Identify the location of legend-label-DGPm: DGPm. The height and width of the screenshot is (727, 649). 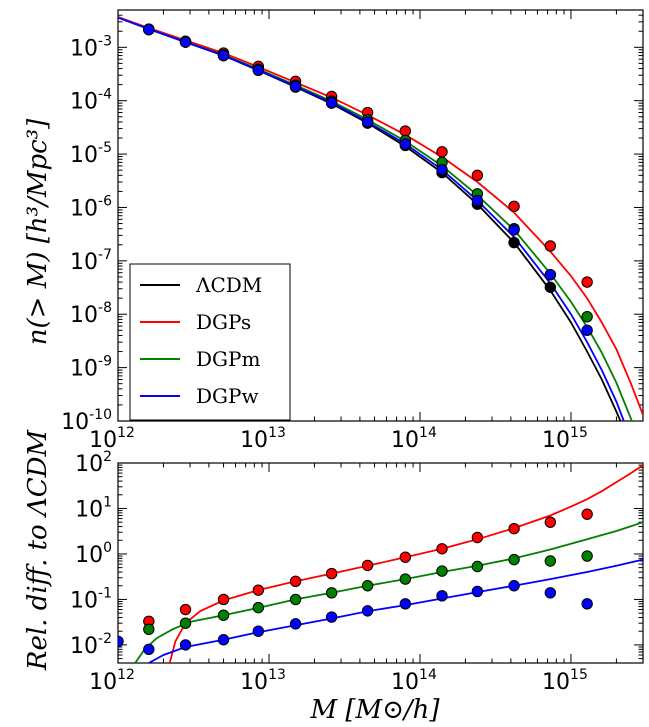
(228, 359).